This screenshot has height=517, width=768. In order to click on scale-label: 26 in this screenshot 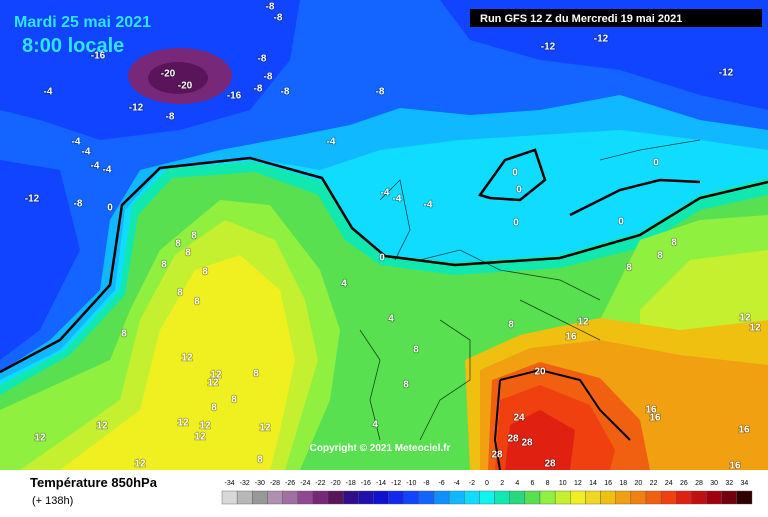, I will do `click(684, 483)`.